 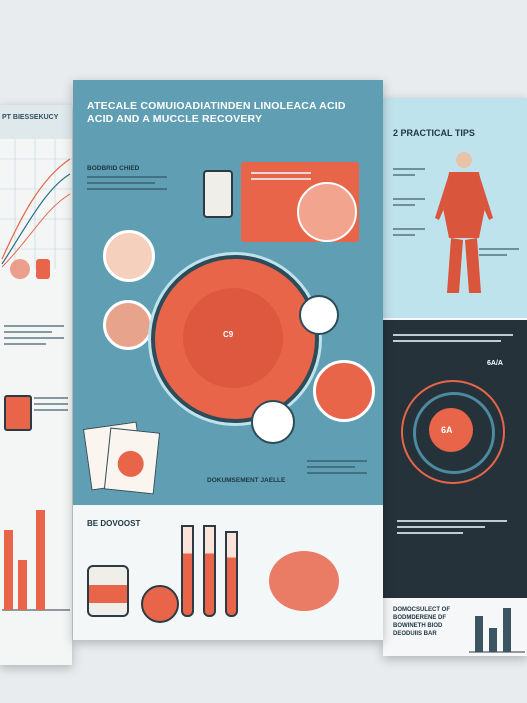 I want to click on gauge-middle-ring, so click(x=454, y=433).